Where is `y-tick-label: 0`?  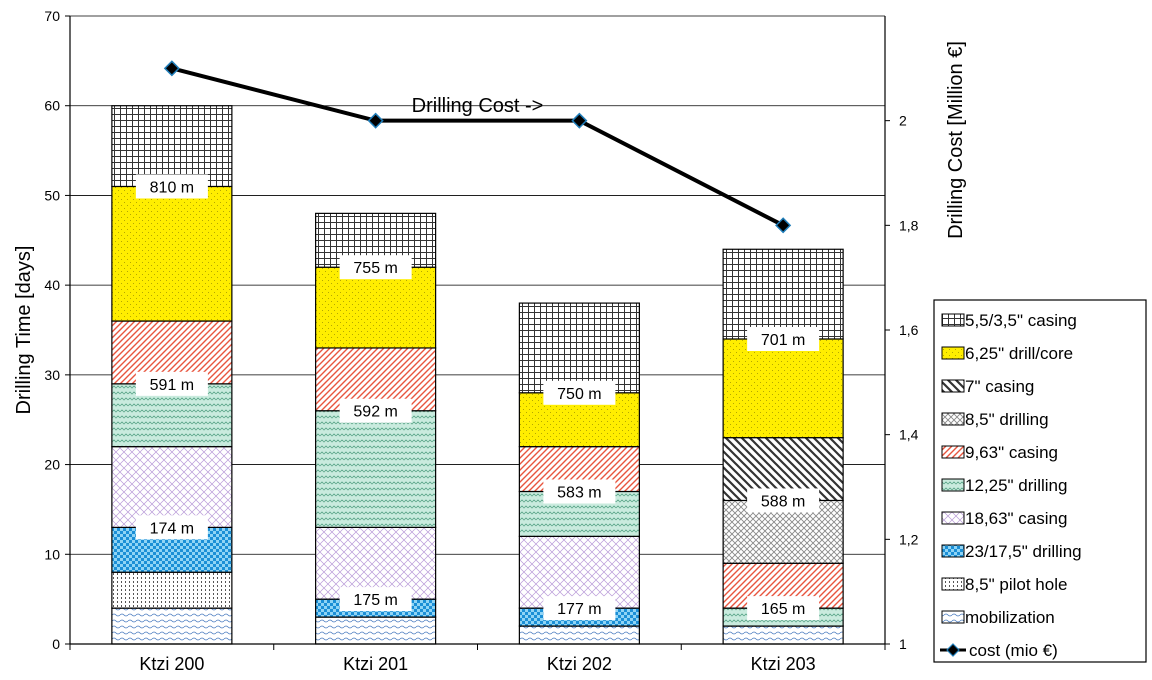
y-tick-label: 0 is located at coordinates (56, 644).